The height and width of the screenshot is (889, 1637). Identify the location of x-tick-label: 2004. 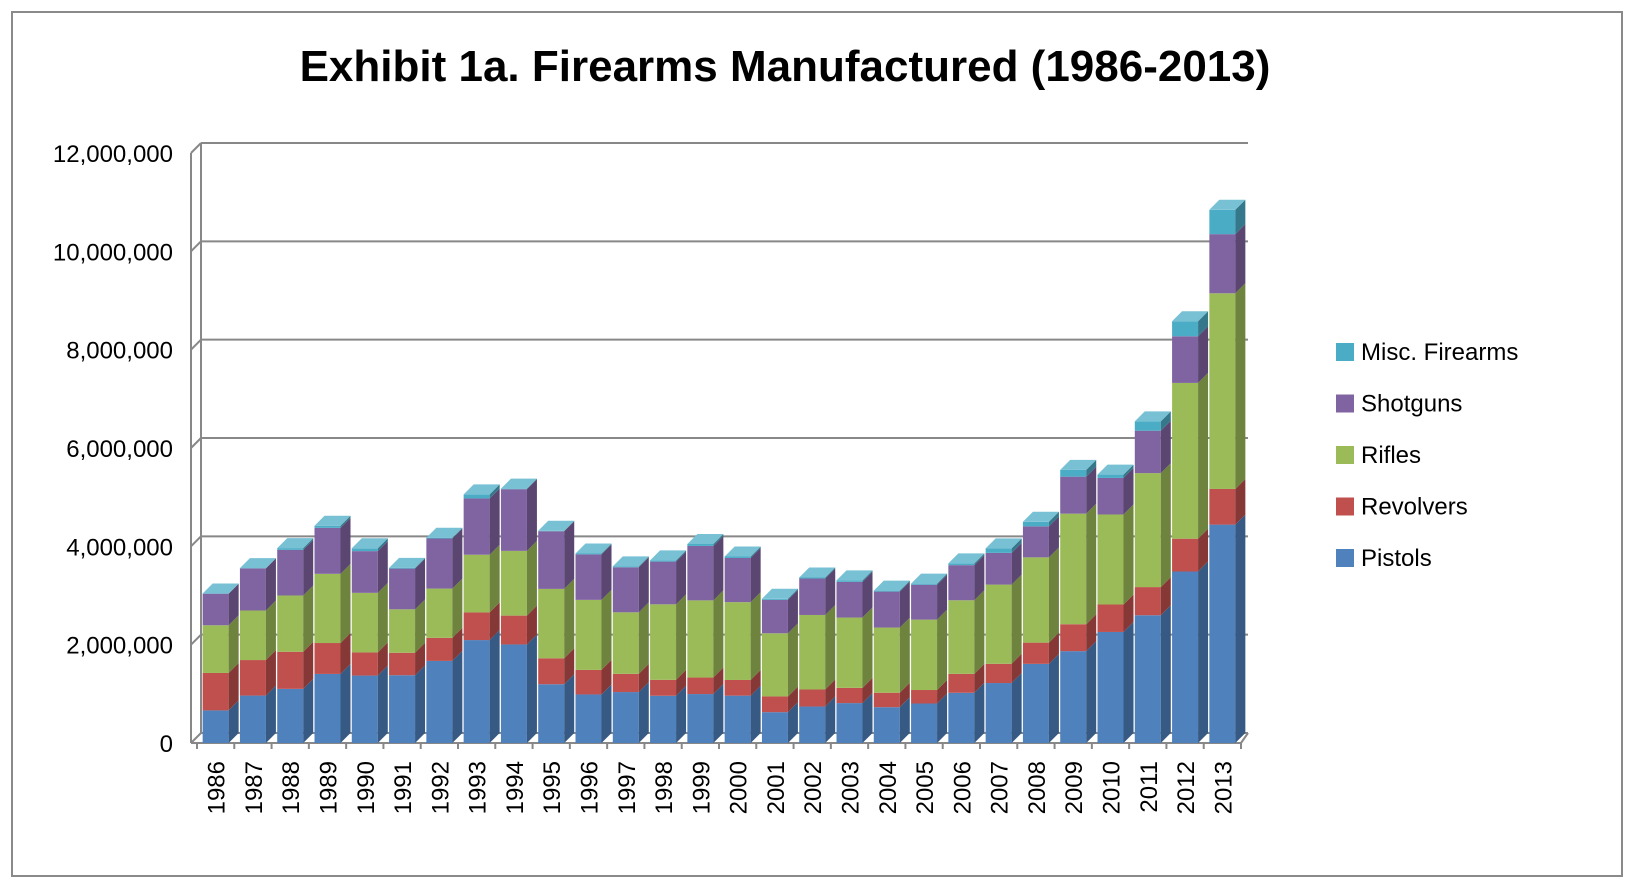
(888, 787).